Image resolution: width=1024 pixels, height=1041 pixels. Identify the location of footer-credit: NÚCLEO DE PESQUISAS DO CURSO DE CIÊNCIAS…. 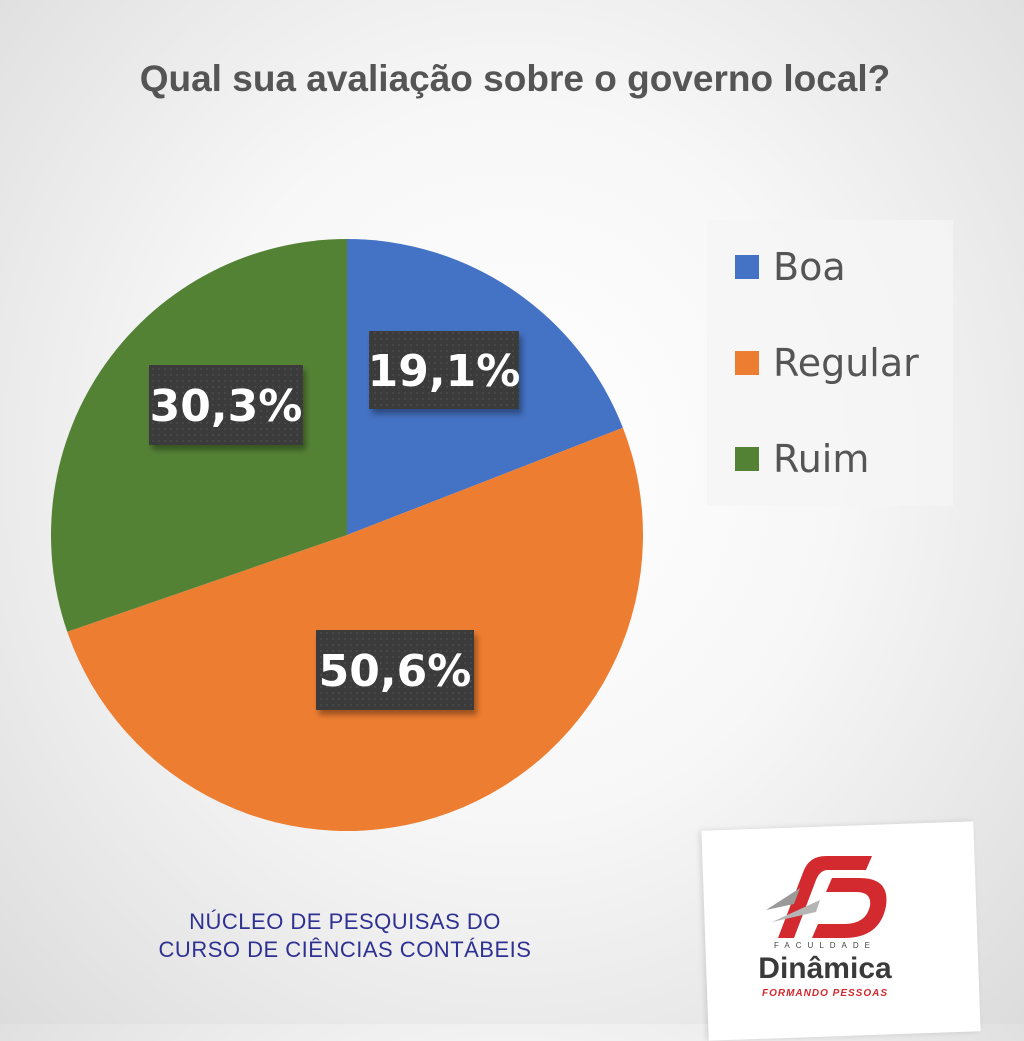
(345, 936).